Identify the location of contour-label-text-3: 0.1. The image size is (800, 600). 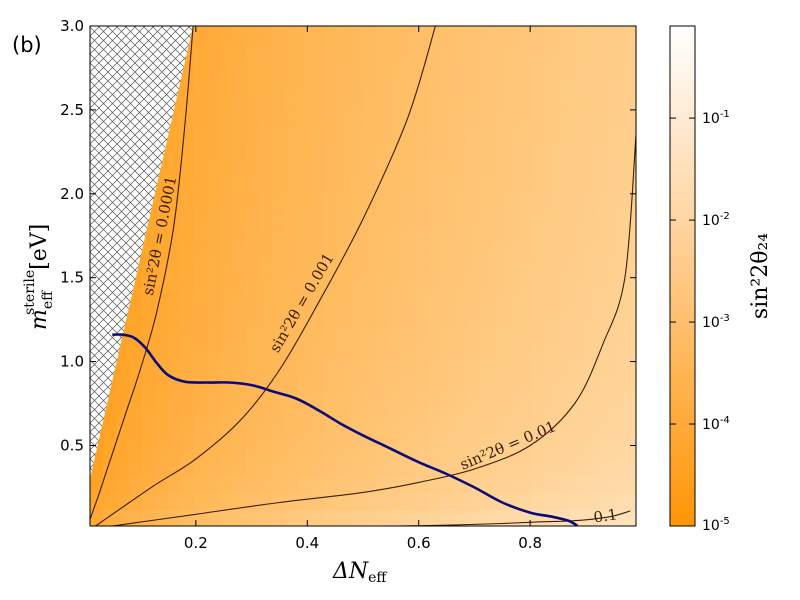
(605, 515).